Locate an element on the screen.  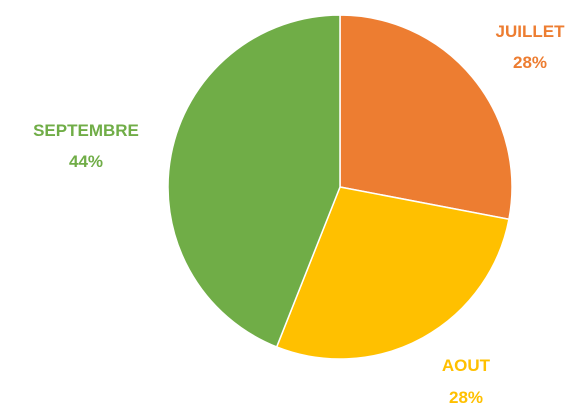
slice-percent-label-juillet: 28% is located at coordinates (530, 62).